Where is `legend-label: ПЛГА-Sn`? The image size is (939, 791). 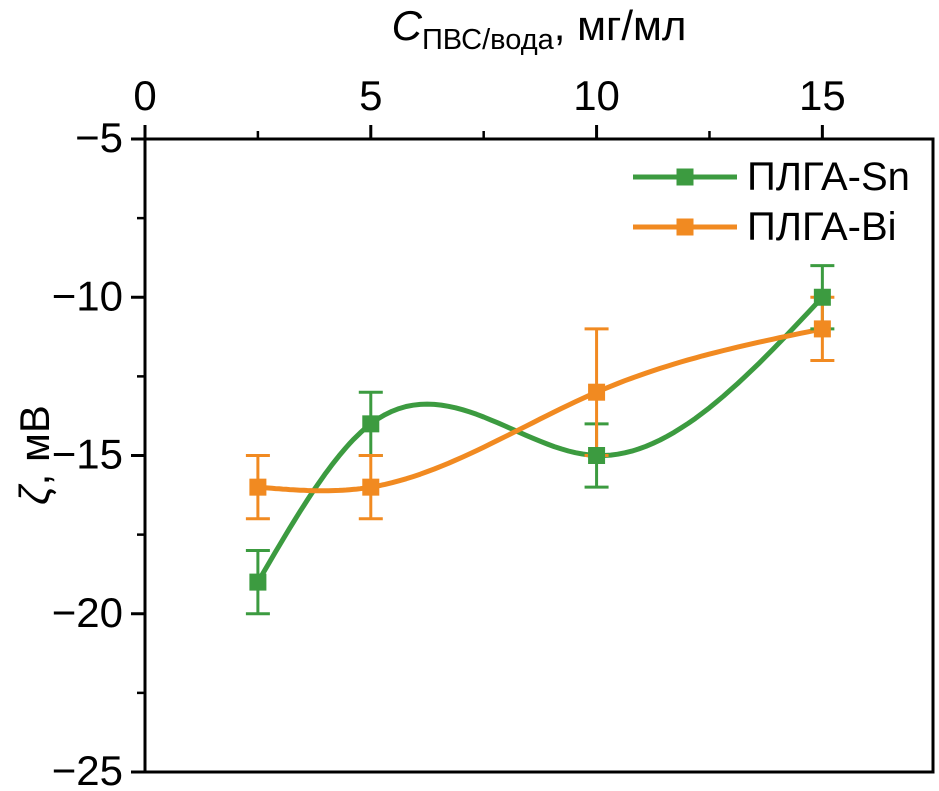
legend-label: ПЛГА-Sn is located at coordinates (828, 176).